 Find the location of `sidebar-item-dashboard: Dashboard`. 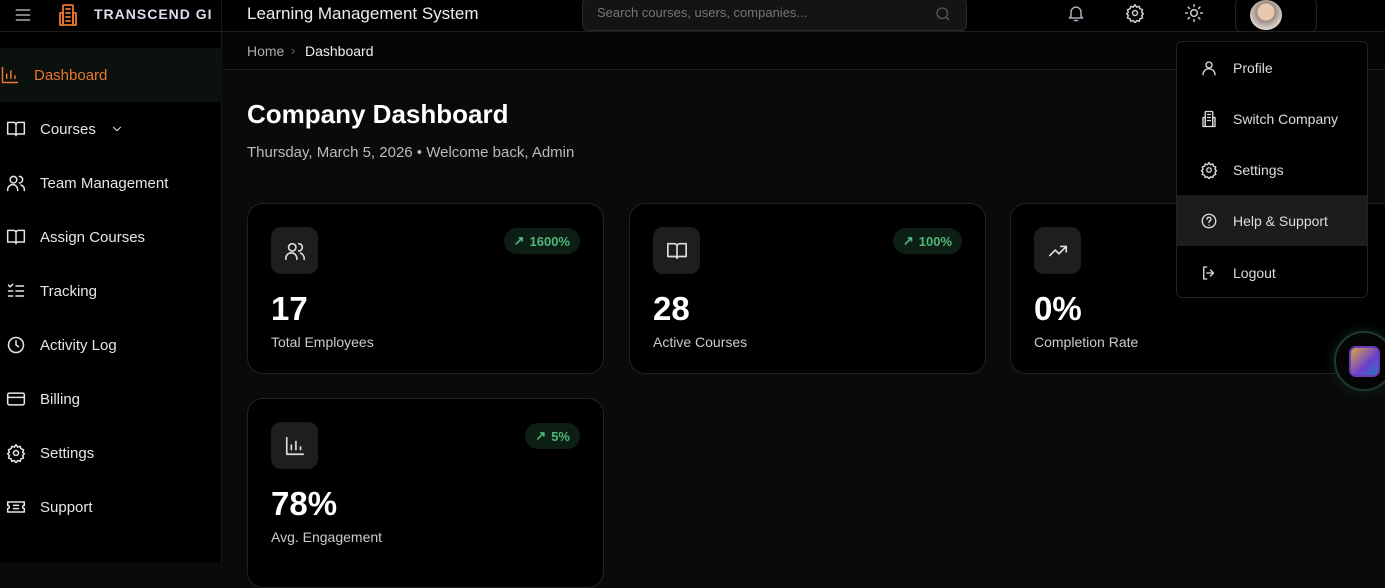

sidebar-item-dashboard: Dashboard is located at coordinates (111, 75).